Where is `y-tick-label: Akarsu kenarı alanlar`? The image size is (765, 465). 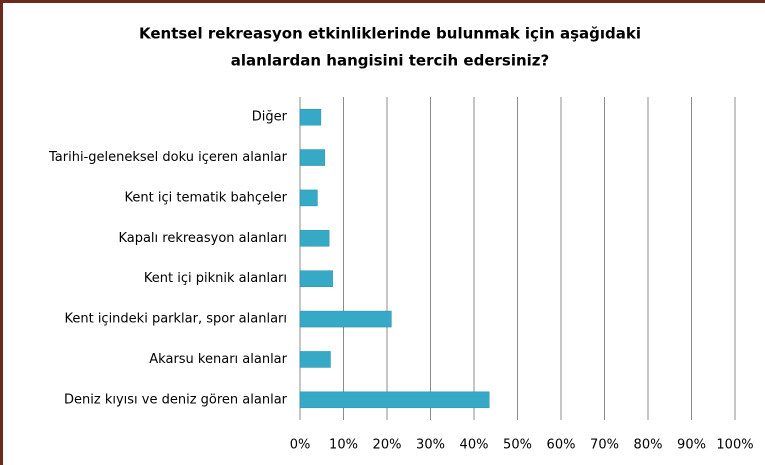 y-tick-label: Akarsu kenarı alanlar is located at coordinates (218, 359).